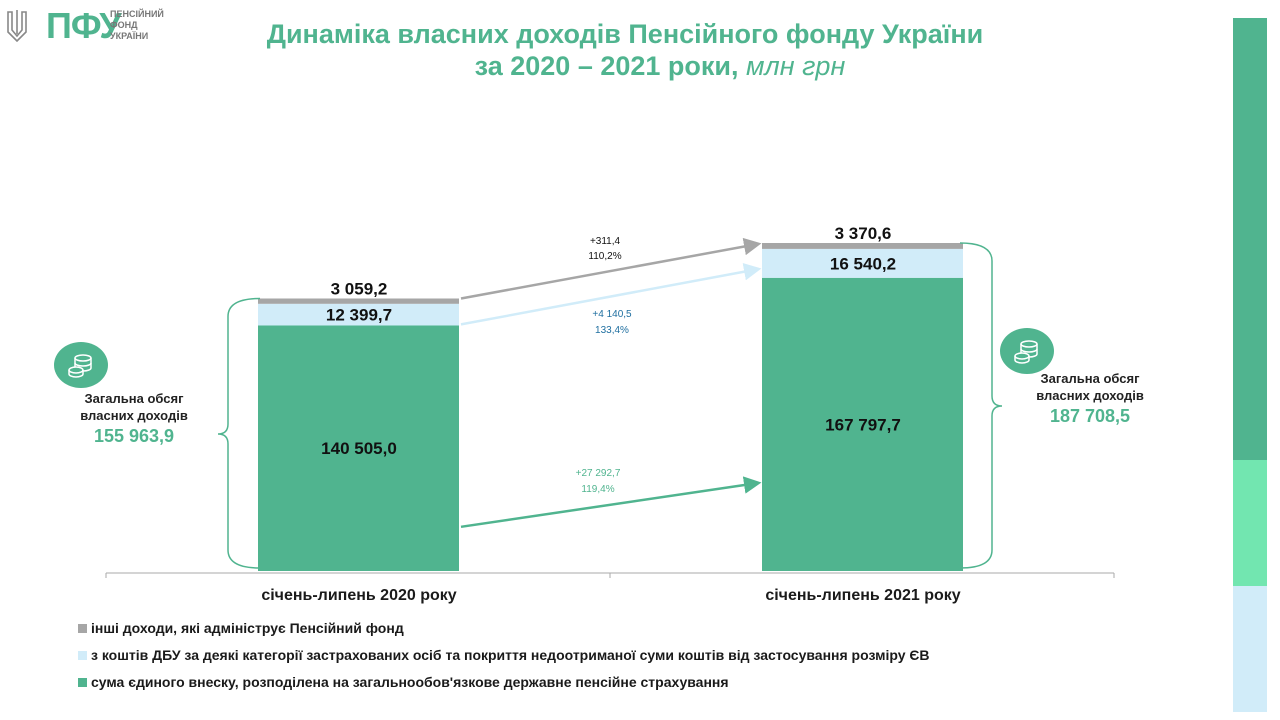 Image resolution: width=1280 pixels, height=720 pixels. What do you see at coordinates (82, 682) in the screenshot?
I see `legend-swatch-contribution` at bounding box center [82, 682].